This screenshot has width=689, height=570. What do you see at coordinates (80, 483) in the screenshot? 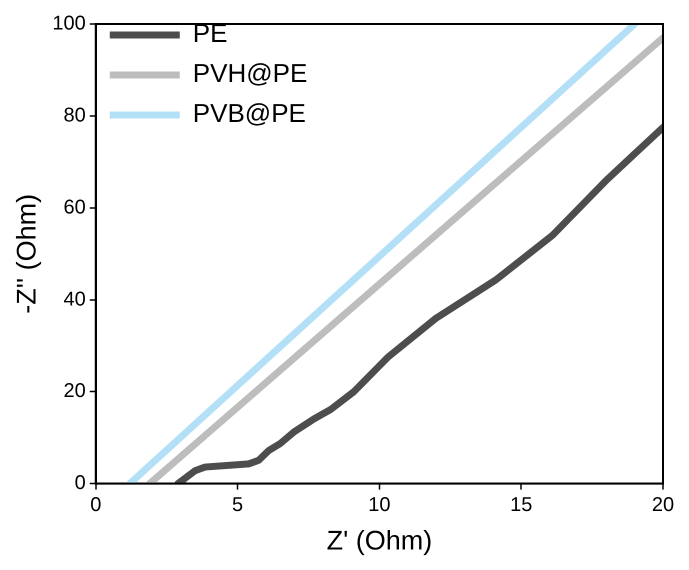
I see `y-tick-label: 0` at bounding box center [80, 483].